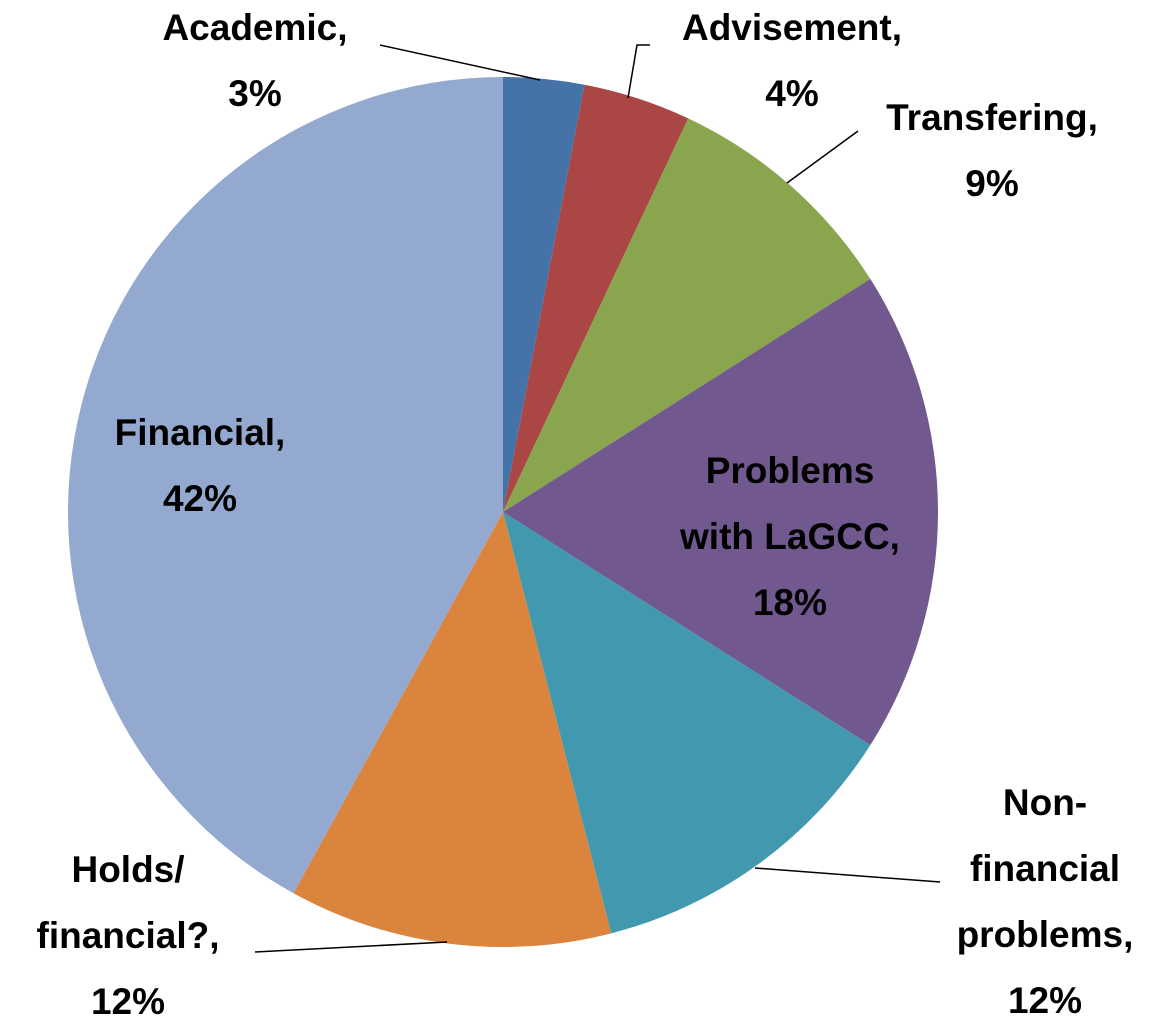 This screenshot has height=1029, width=1157. I want to click on data-label: Transfering,, so click(992, 117).